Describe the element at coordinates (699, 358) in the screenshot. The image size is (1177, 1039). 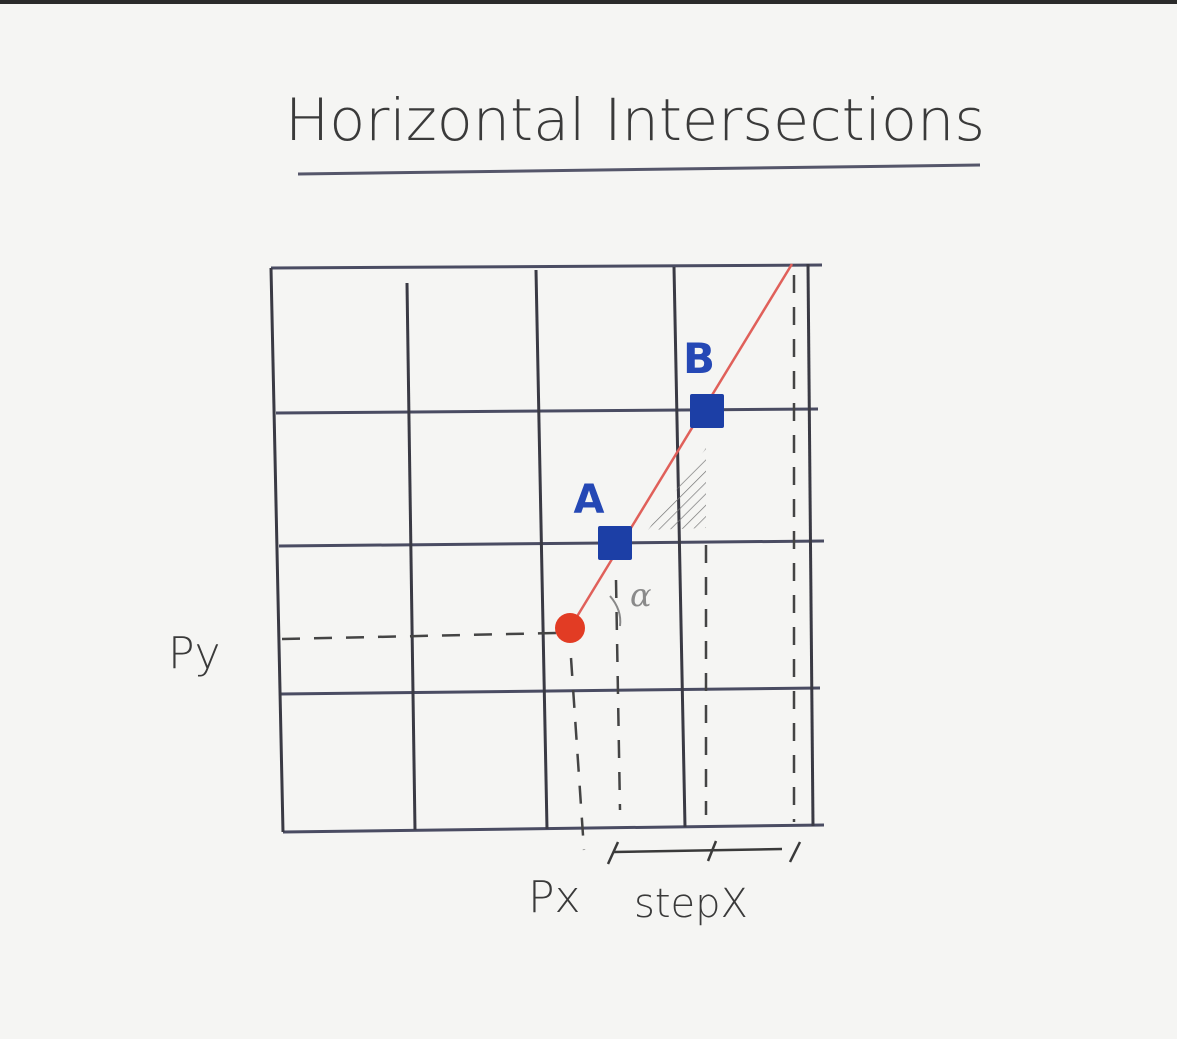
I see `intersection-b-label: B` at that location.